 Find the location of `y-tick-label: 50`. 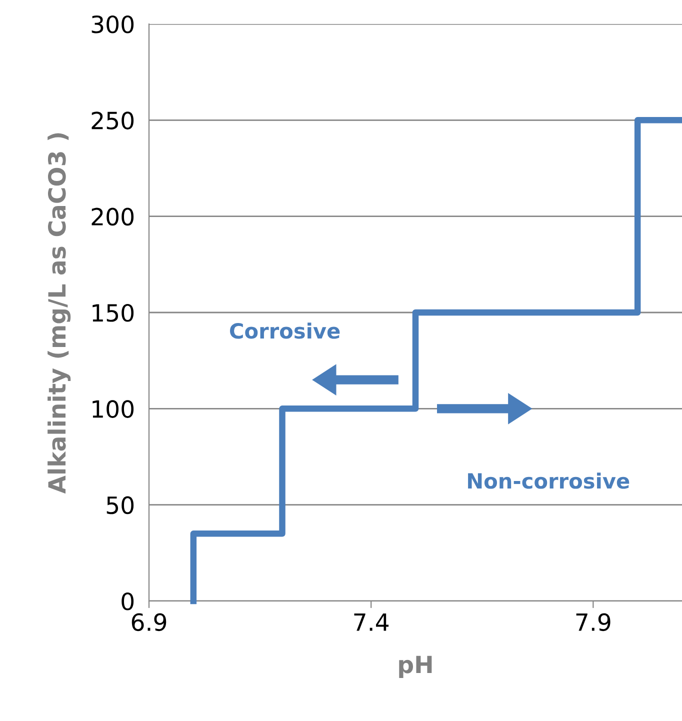

y-tick-label: 50 is located at coordinates (120, 505).